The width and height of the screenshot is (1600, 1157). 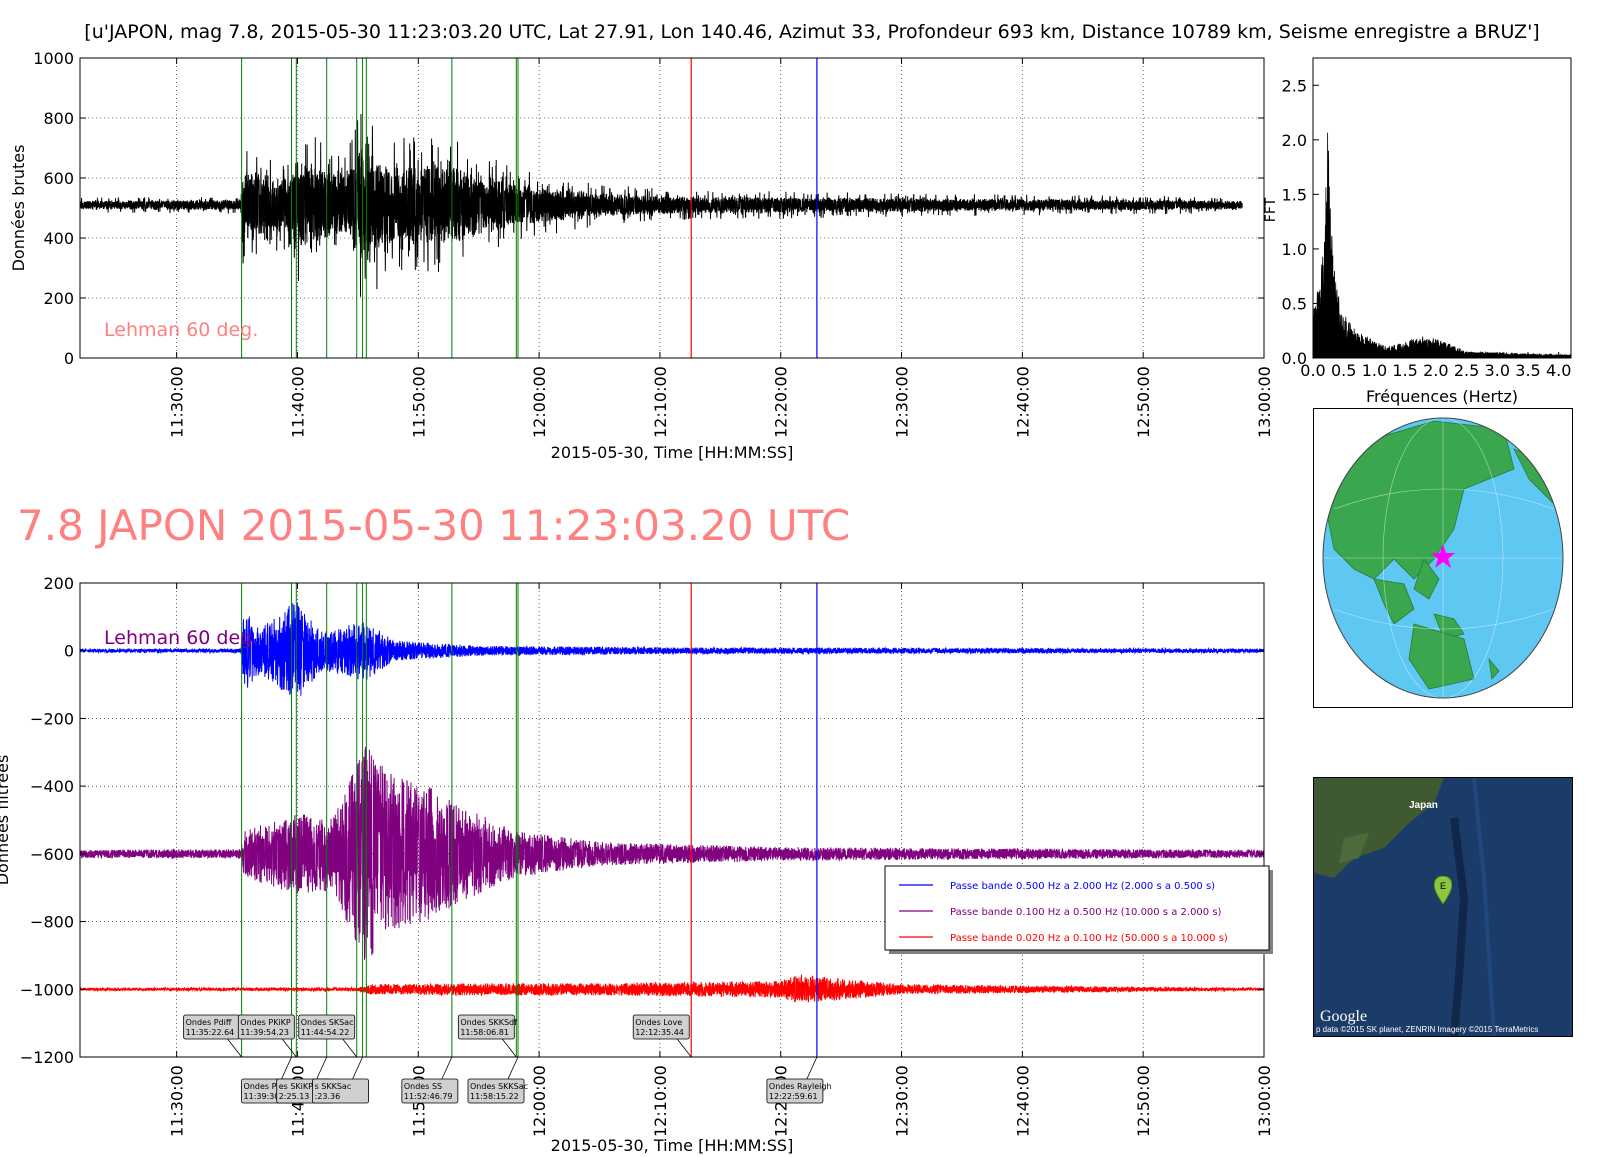 What do you see at coordinates (333, 1086) in the screenshot?
I see `phase-label-name: s SKKSac` at bounding box center [333, 1086].